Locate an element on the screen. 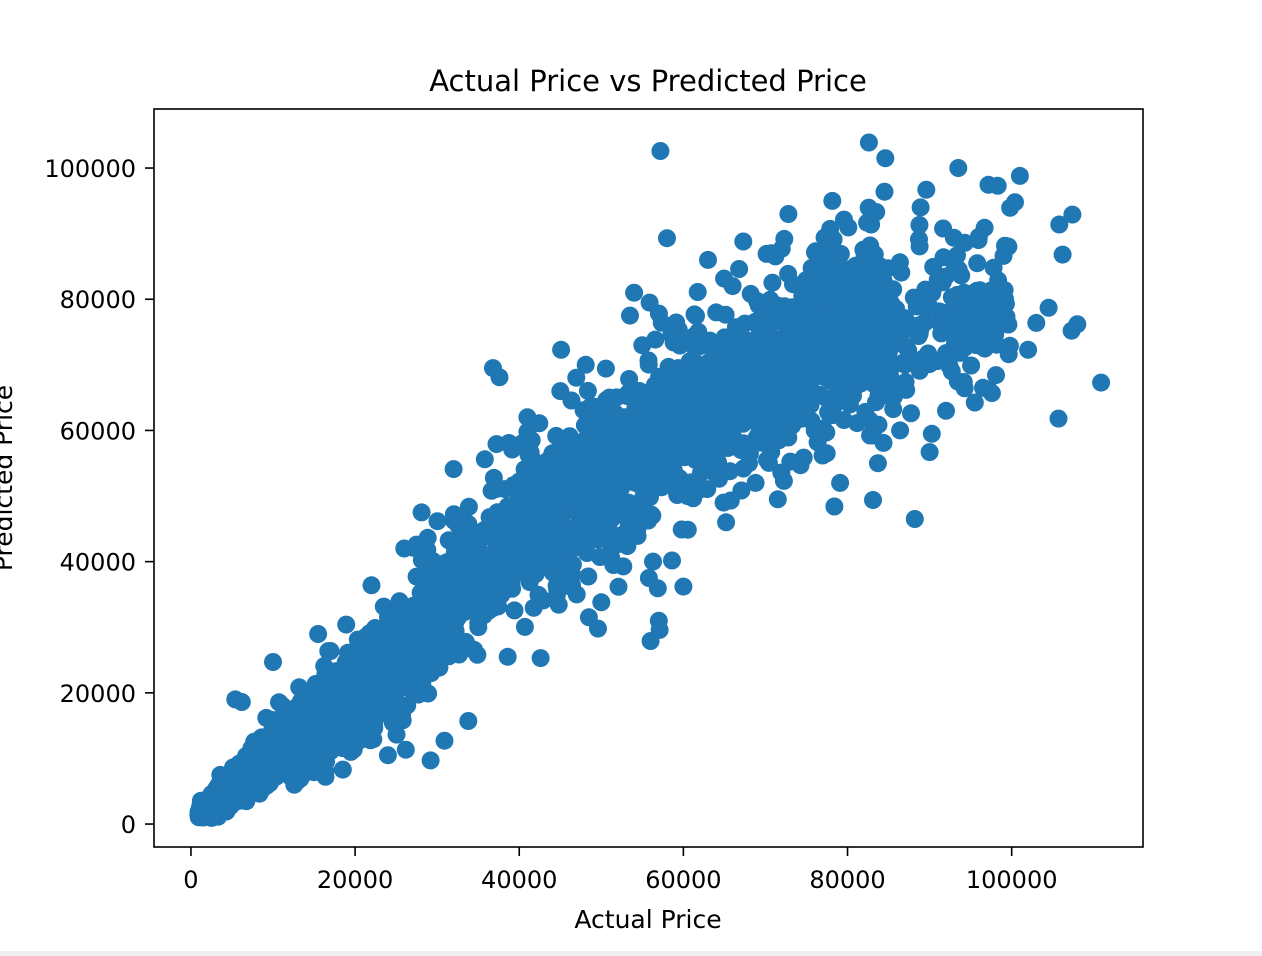  x-tick-label: 20000 is located at coordinates (355, 880).